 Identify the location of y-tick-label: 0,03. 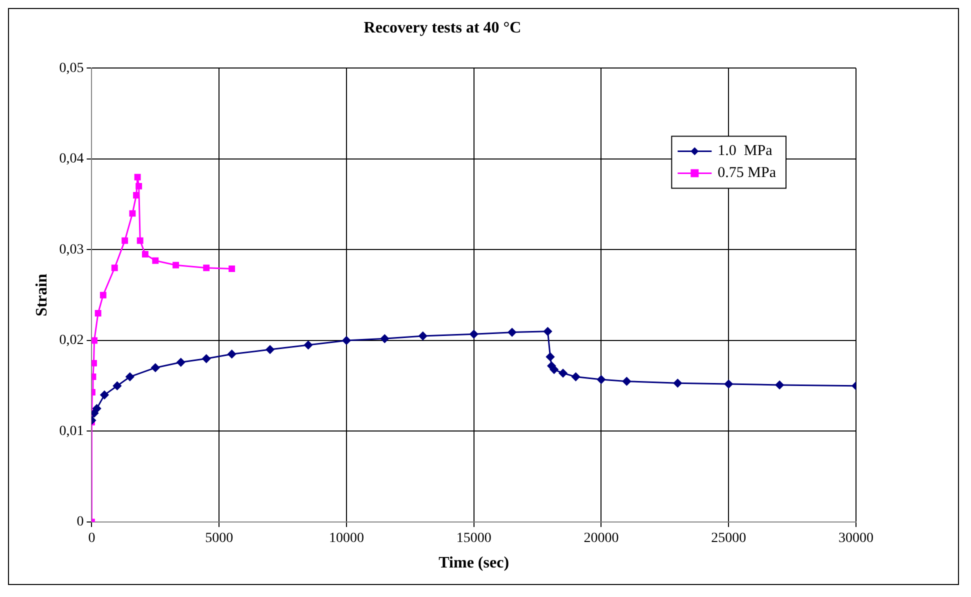
(71, 250).